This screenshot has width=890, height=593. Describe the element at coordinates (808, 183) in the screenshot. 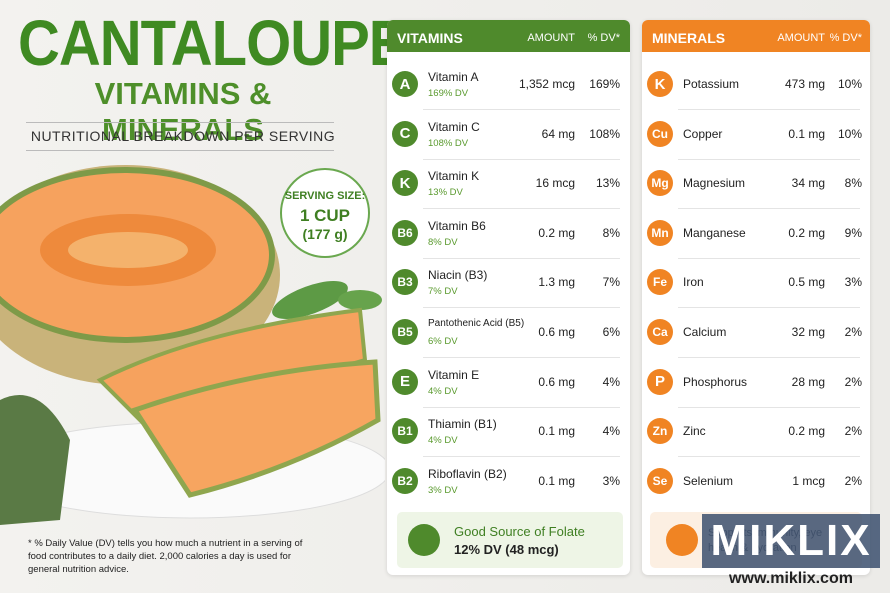

I see `amount: 34 mg` at that location.